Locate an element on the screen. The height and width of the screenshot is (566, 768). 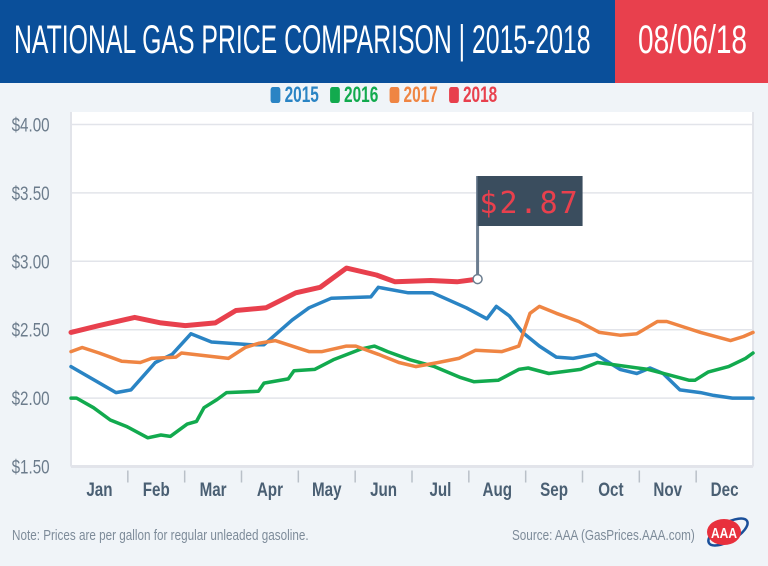
title-bar is located at coordinates (307, 41).